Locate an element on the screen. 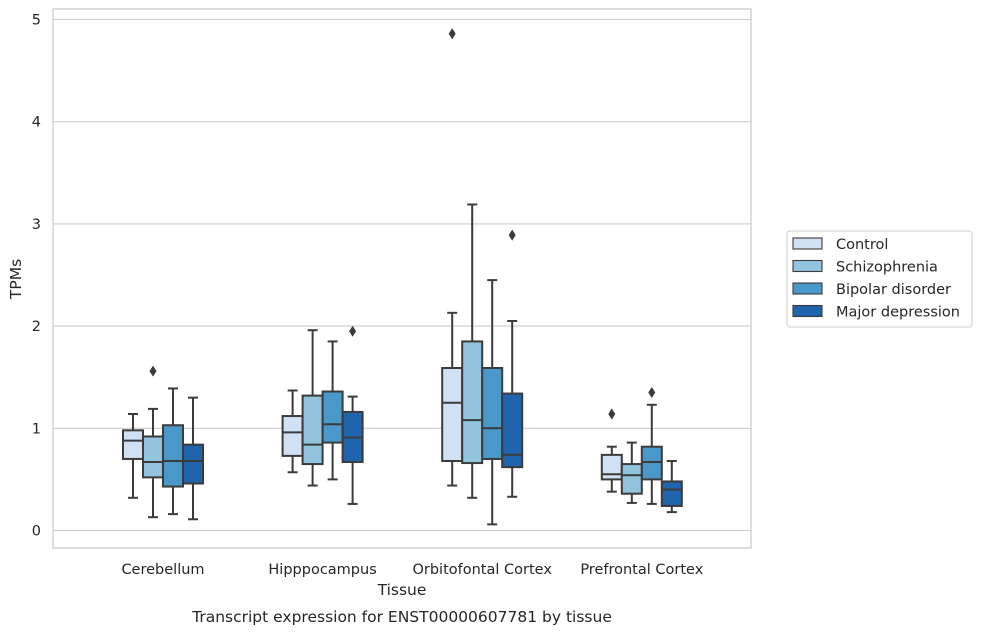 This screenshot has height=634, width=983. box-cerebellum-schizophrenia is located at coordinates (153, 442).